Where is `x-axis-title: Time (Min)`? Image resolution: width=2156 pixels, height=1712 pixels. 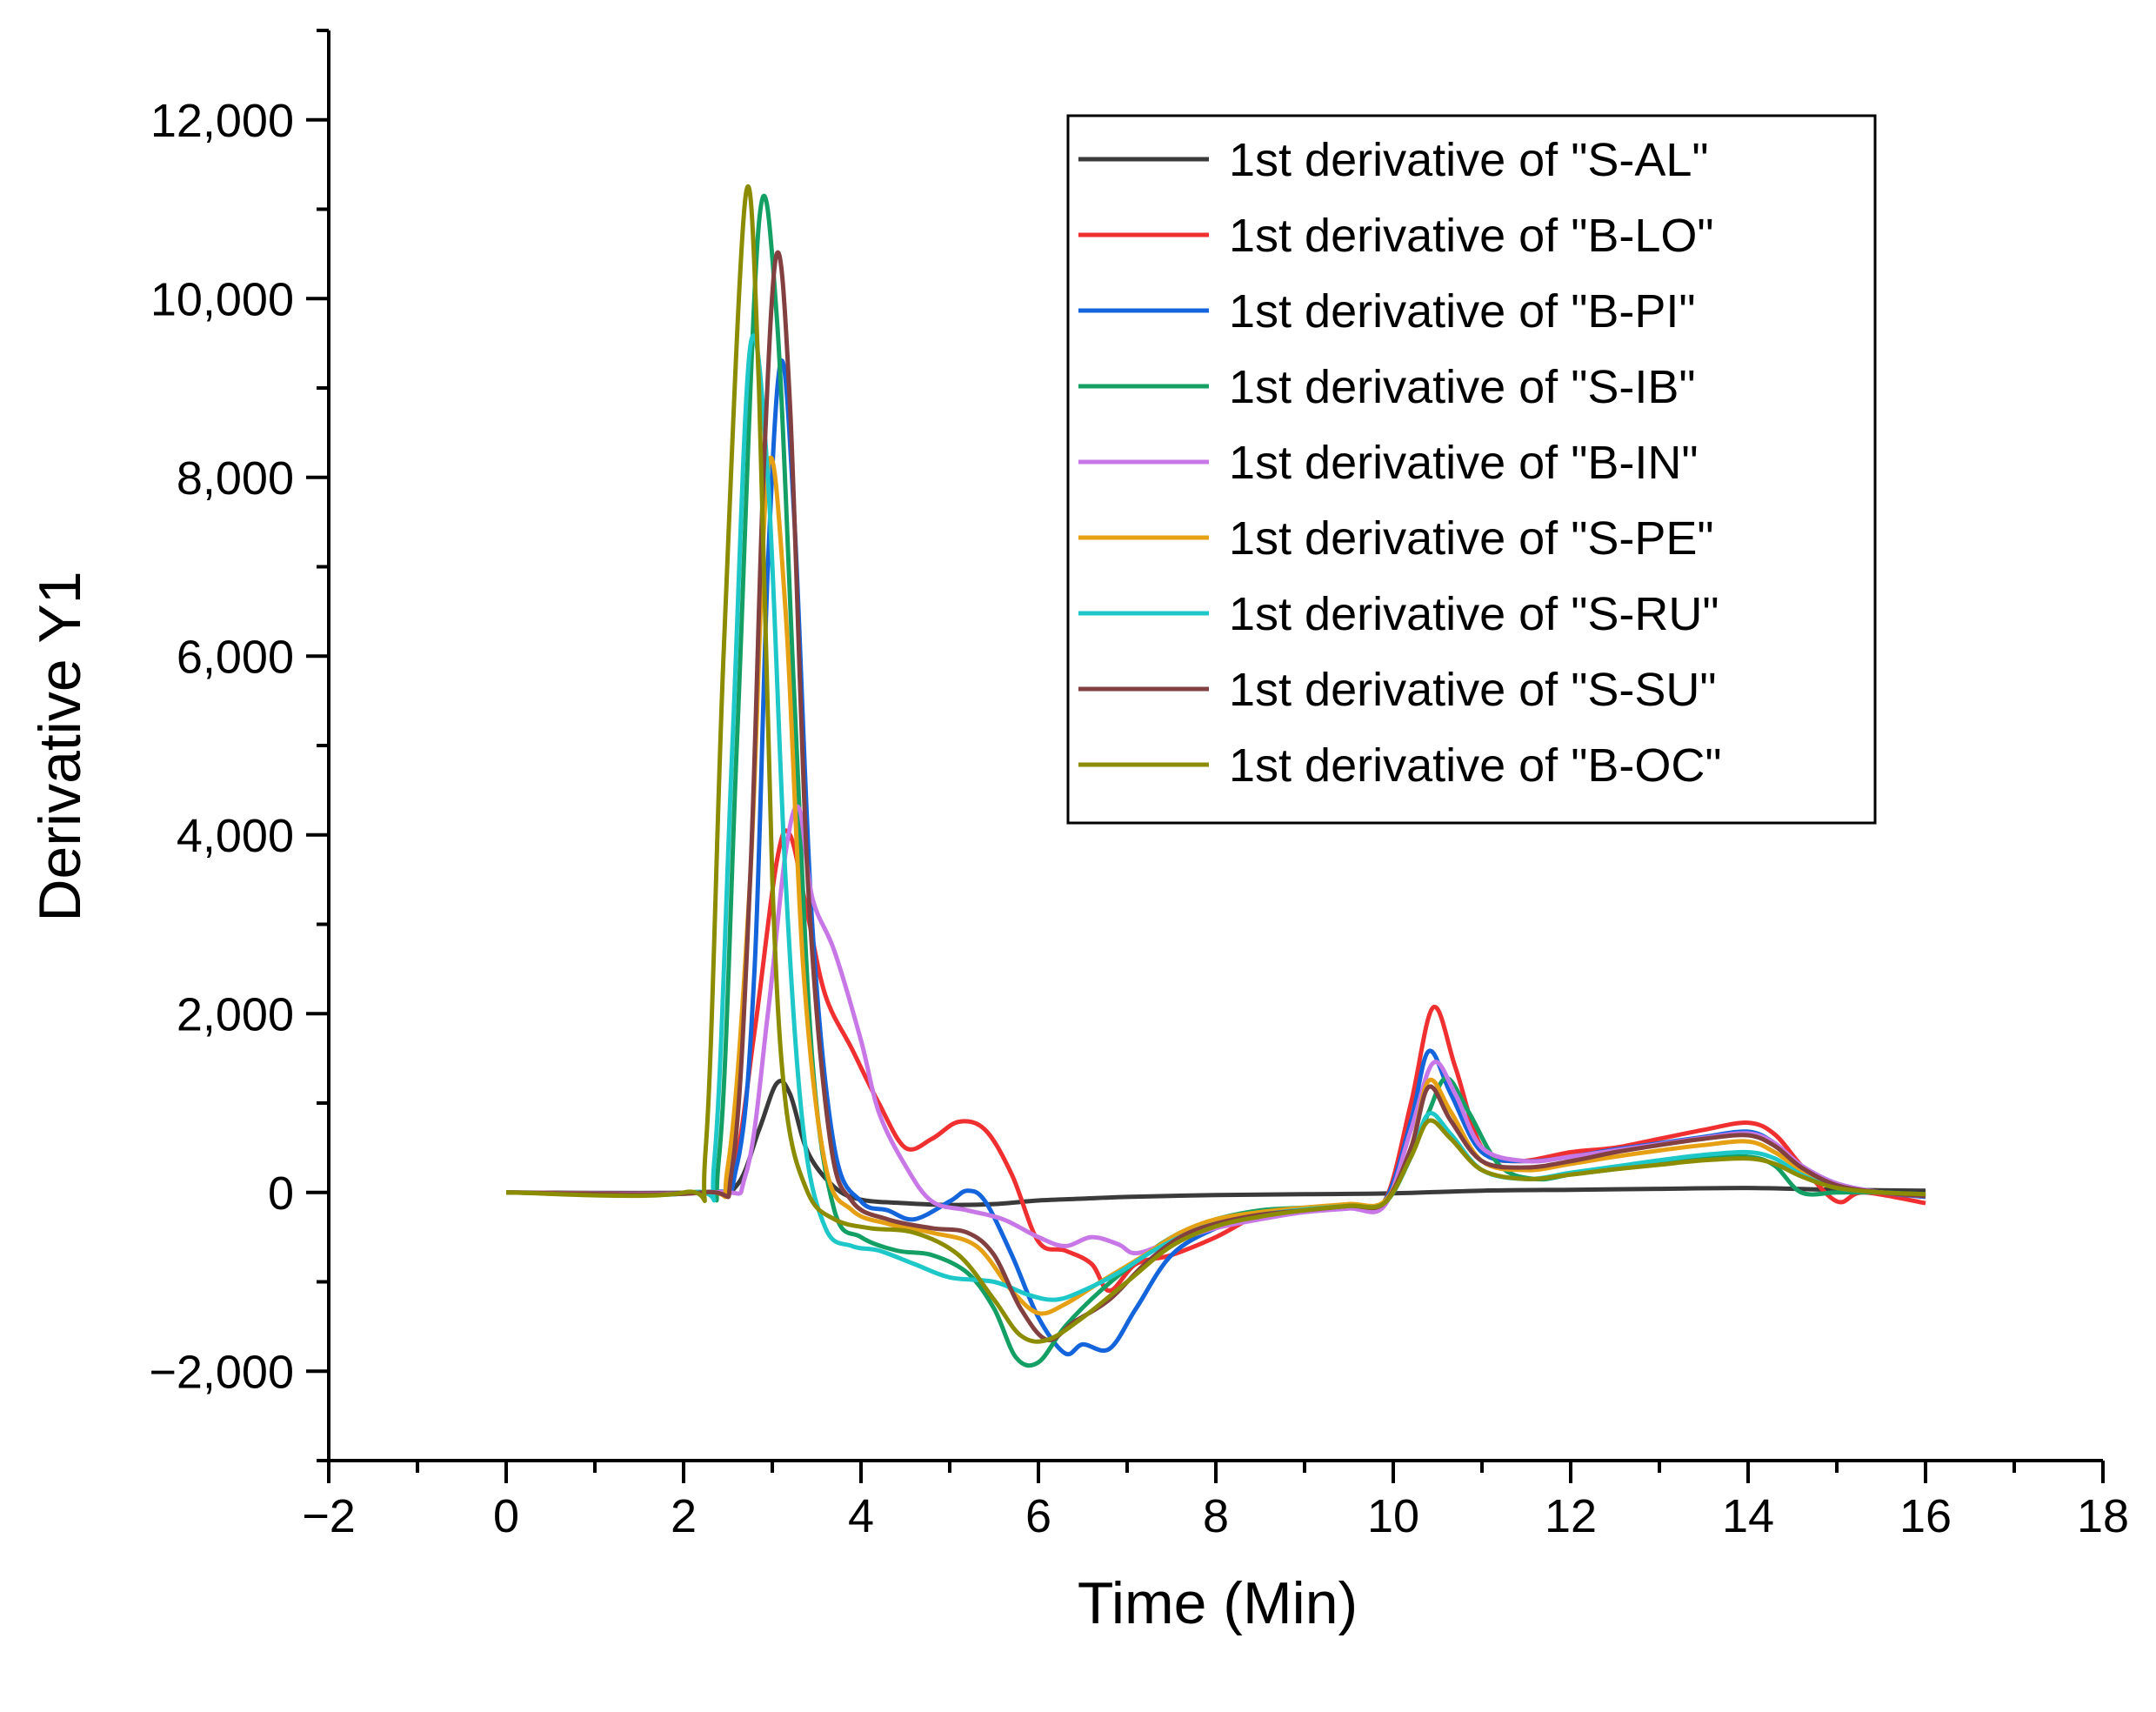 x-axis-title: Time (Min) is located at coordinates (1218, 1603).